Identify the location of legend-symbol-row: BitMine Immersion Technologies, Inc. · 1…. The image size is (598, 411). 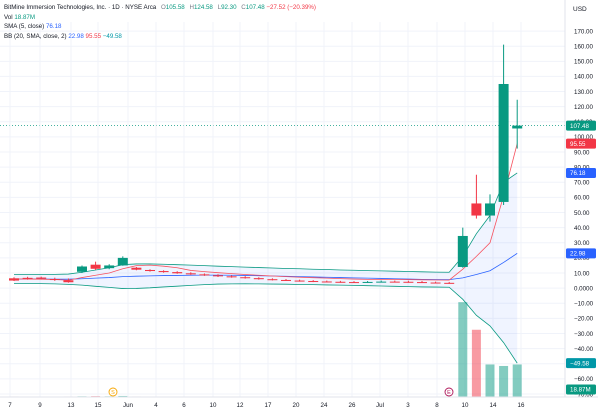
(160, 8).